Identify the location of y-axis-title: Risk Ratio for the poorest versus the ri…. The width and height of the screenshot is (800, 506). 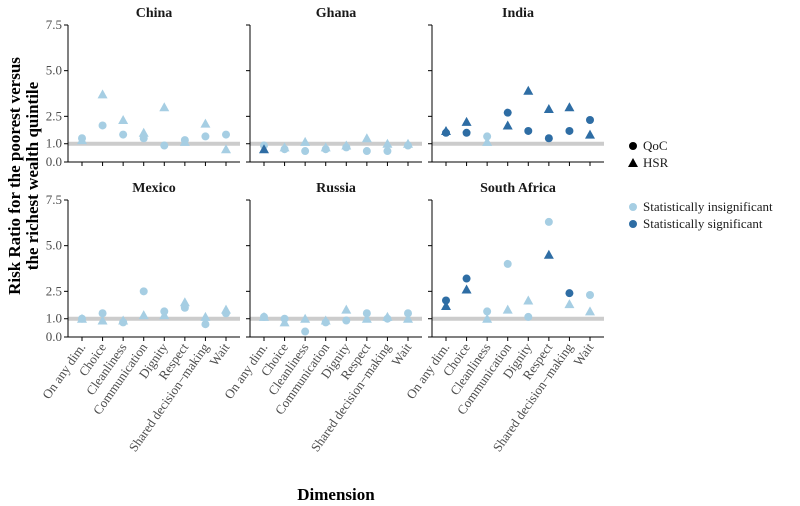
(23, 176).